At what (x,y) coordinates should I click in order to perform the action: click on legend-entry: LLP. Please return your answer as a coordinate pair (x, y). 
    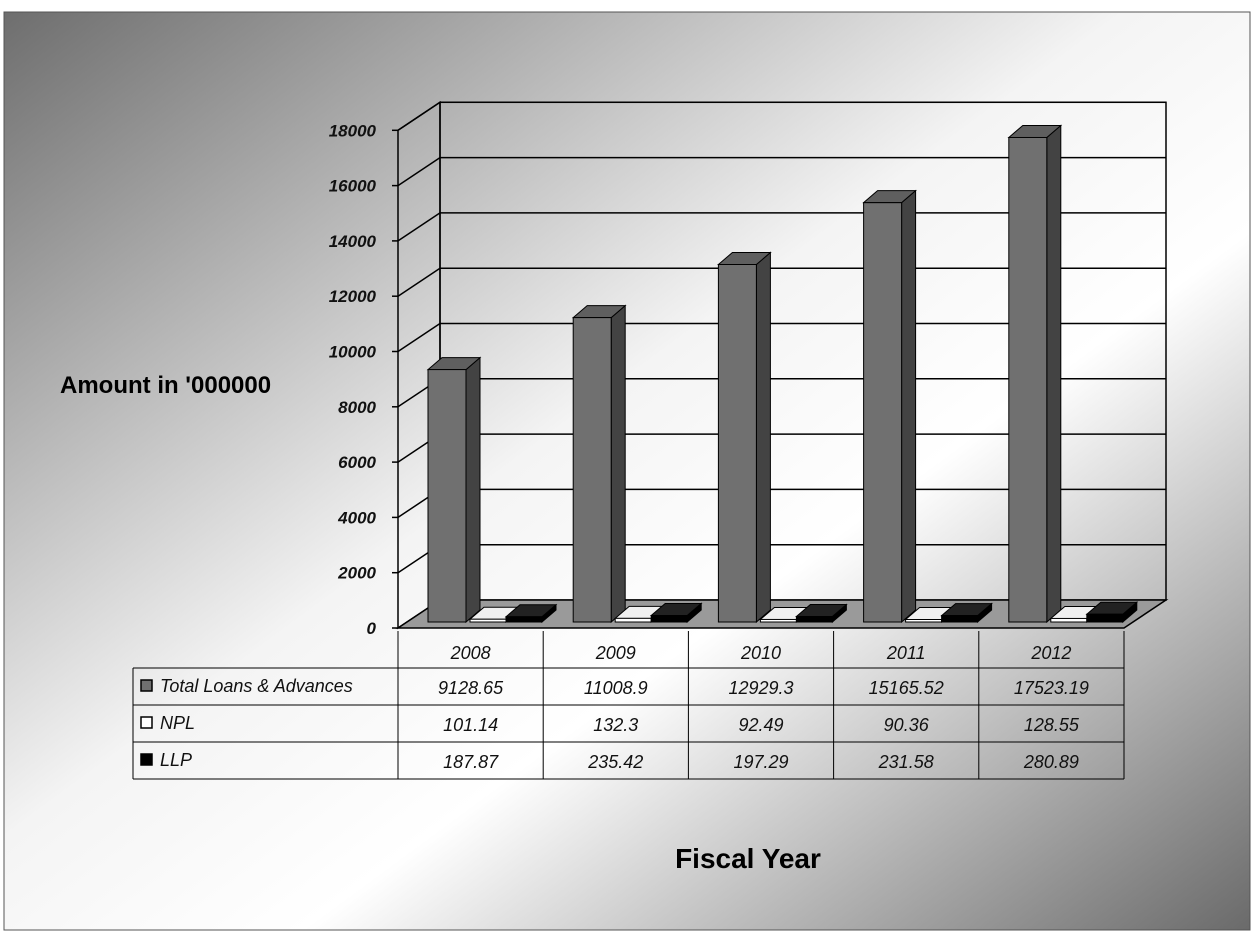
    Looking at the image, I should click on (176, 760).